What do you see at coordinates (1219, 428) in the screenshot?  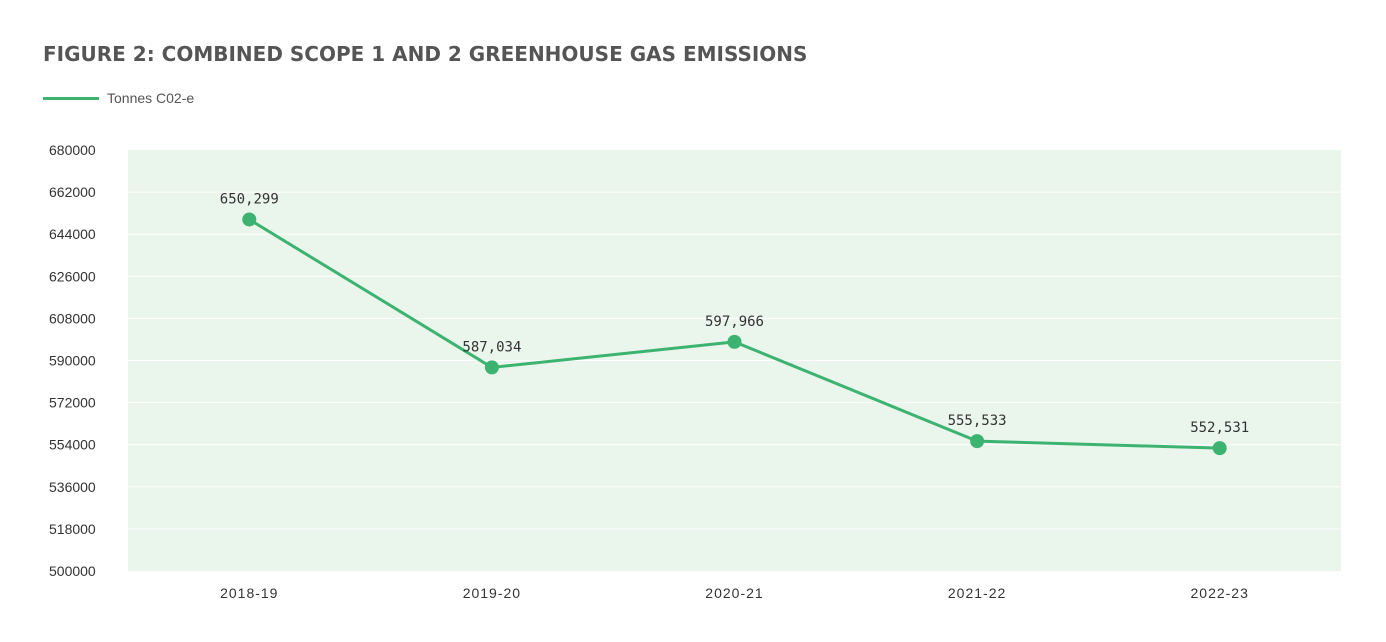 I see `data-label: 552,531` at bounding box center [1219, 428].